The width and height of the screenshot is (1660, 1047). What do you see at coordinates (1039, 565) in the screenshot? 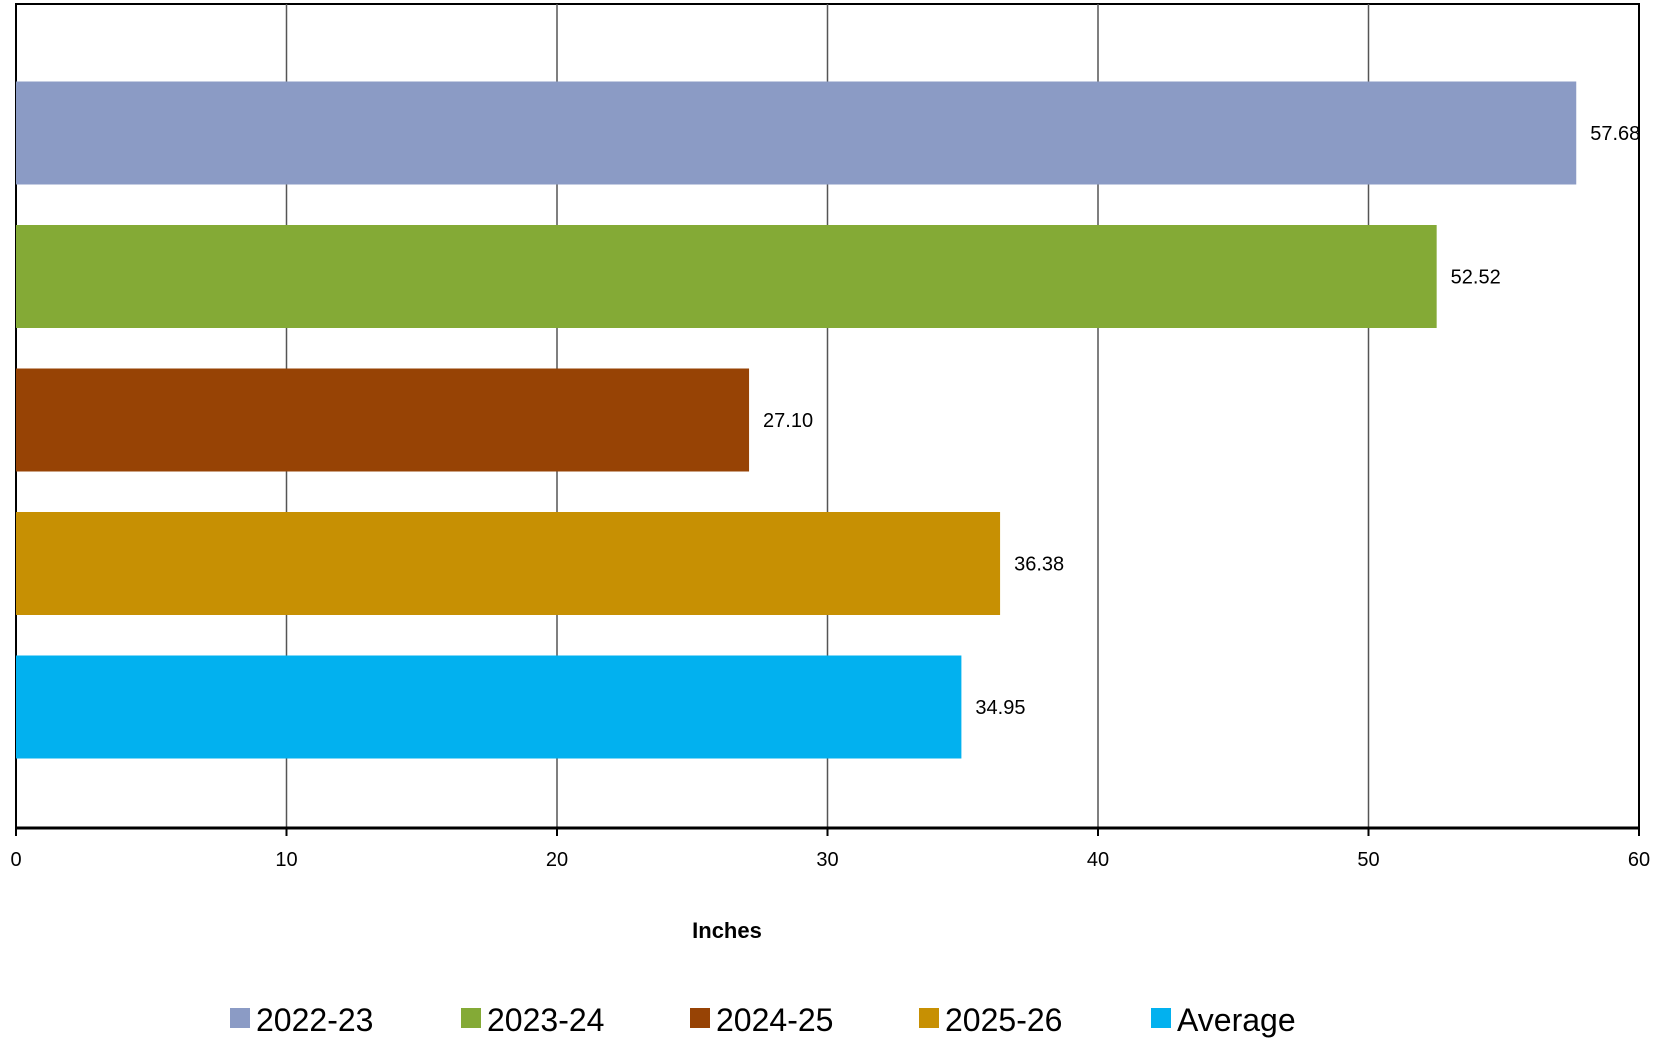
I see `bar-value-label: 36.38` at bounding box center [1039, 565].